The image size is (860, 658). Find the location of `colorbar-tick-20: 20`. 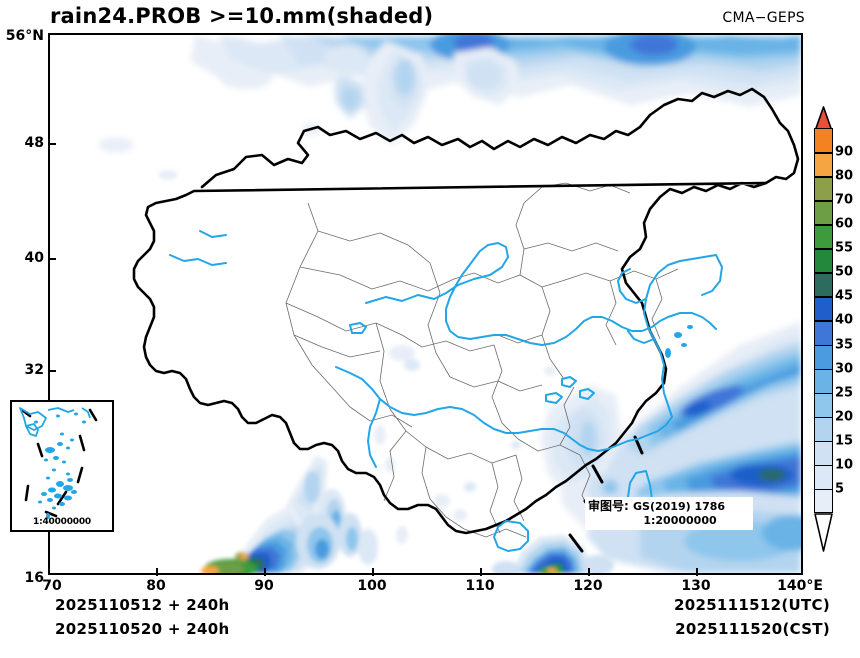

colorbar-tick-20: 20 is located at coordinates (844, 417).